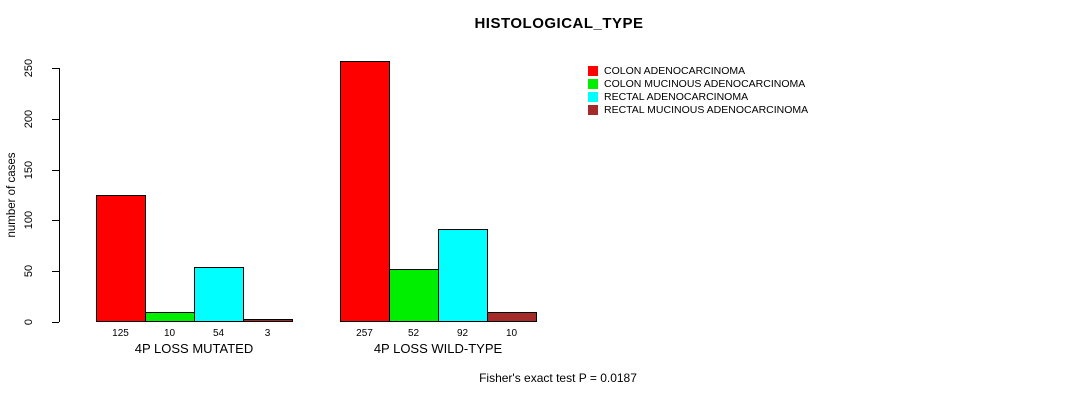  Describe the element at coordinates (29, 118) in the screenshot. I see `y-tick-label: 200` at that location.